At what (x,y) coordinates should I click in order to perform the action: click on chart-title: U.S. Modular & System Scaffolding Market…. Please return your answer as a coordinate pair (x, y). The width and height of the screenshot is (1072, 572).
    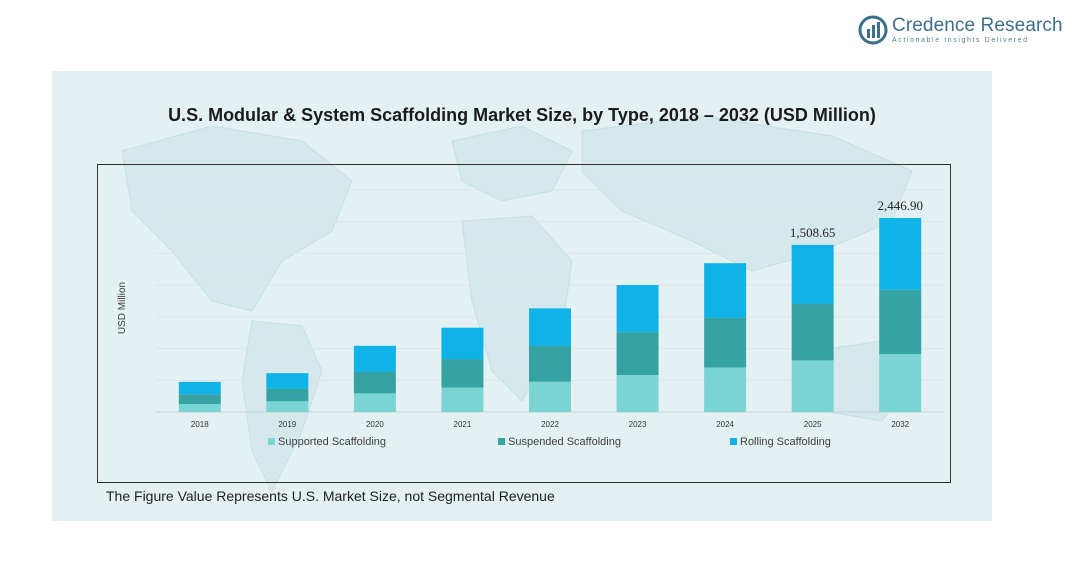
    Looking at the image, I should click on (522, 115).